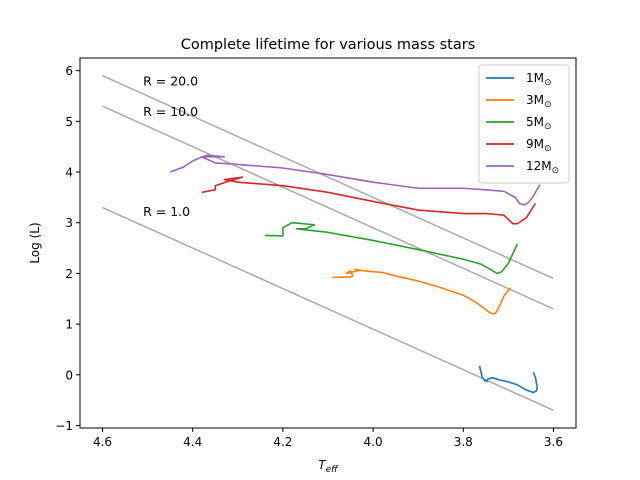 The height and width of the screenshot is (480, 640). What do you see at coordinates (170, 146) in the screenshot?
I see `radius-line-labels: R = 20.0 R = 10.0 R = 1.0` at bounding box center [170, 146].